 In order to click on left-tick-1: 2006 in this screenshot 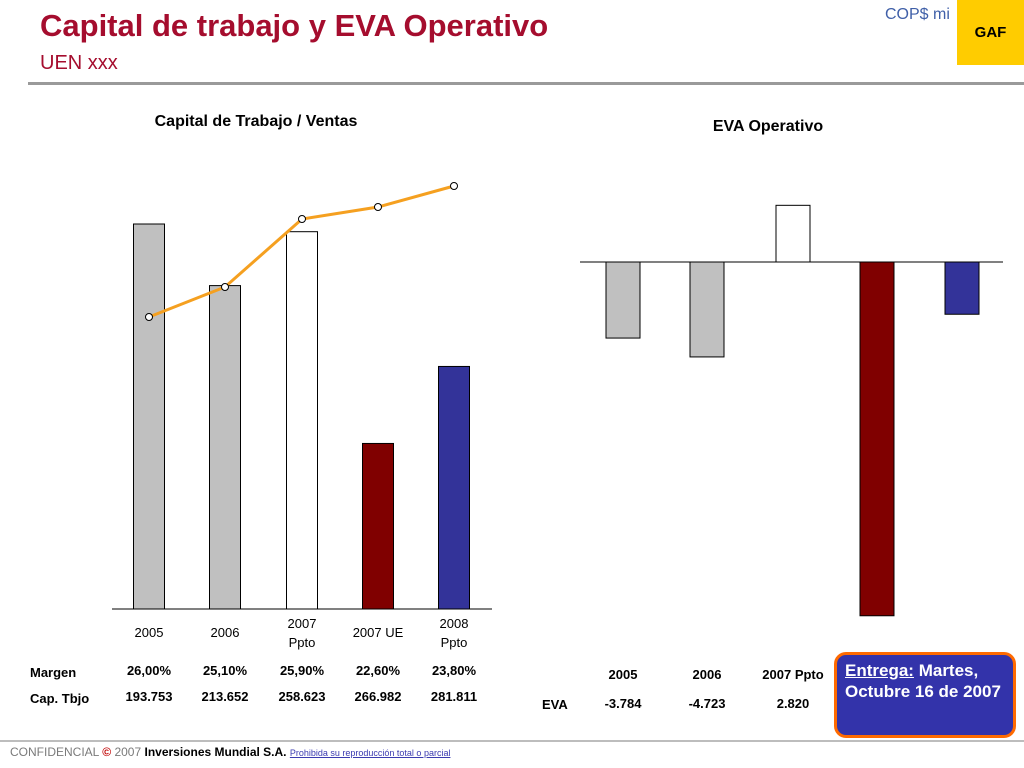, I will do `click(225, 632)`.